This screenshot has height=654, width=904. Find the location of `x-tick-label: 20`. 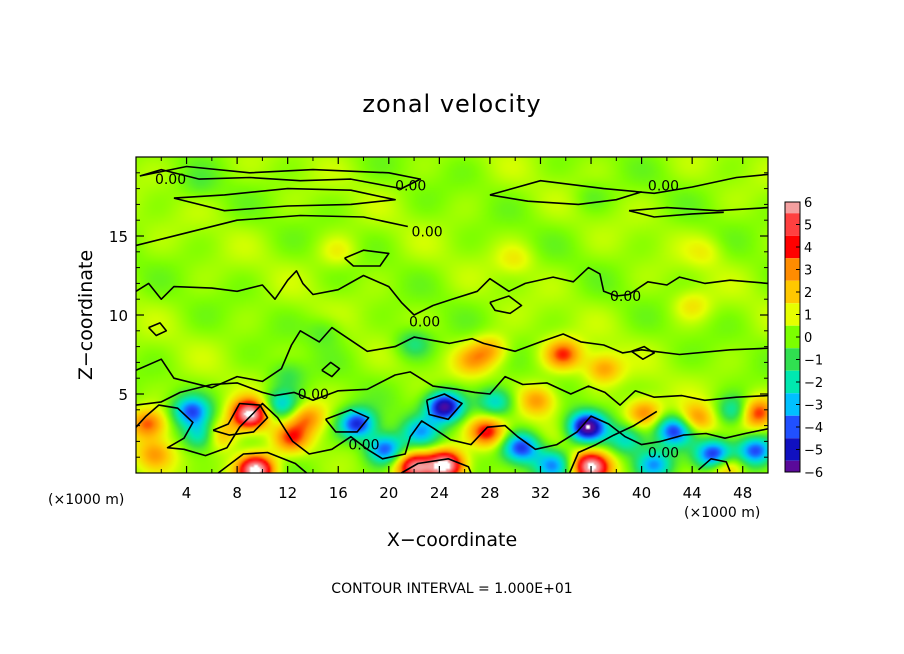

x-tick-label: 20 is located at coordinates (388, 493).